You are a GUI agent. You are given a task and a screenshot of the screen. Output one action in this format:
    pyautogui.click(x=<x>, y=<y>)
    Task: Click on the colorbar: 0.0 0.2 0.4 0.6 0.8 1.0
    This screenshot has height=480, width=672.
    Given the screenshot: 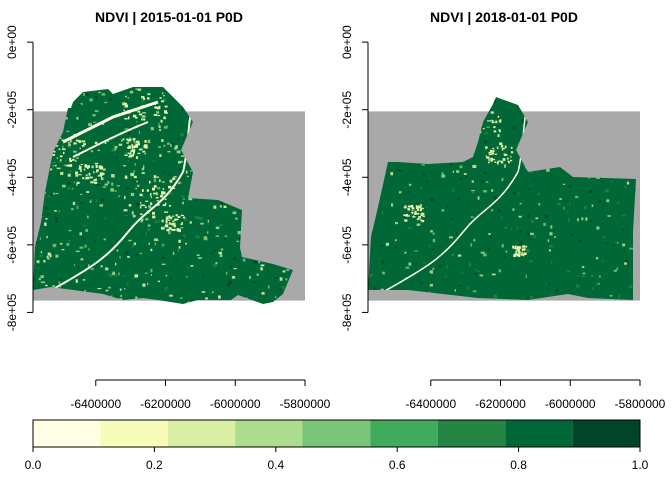 What is the action you would take?
    pyautogui.click(x=337, y=445)
    